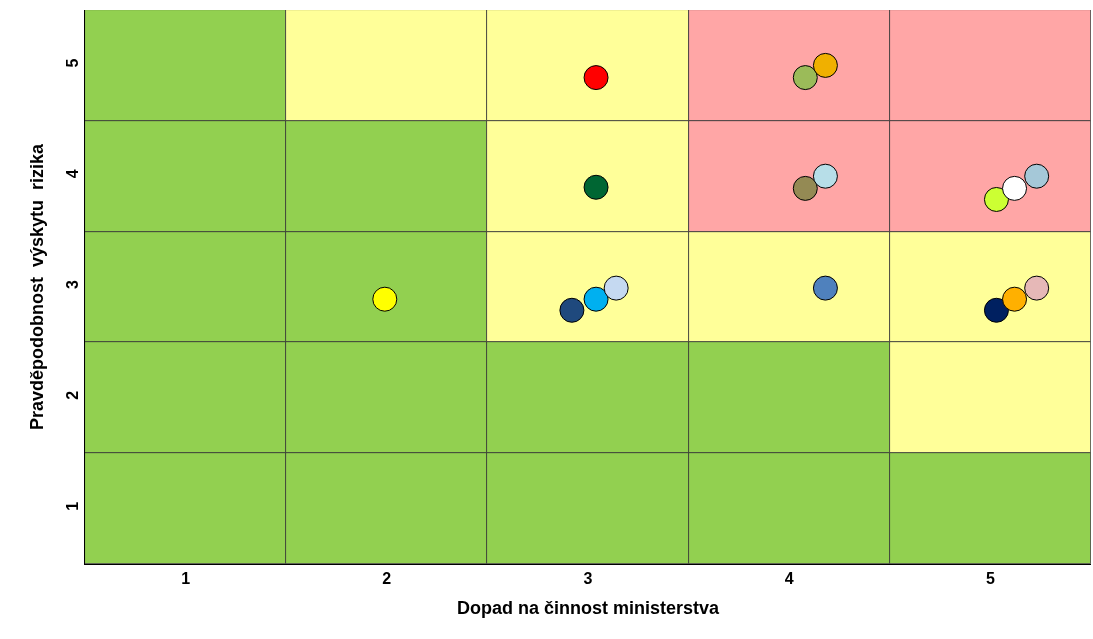 Image resolution: width=1093 pixels, height=639 pixels. What do you see at coordinates (72, 285) in the screenshot?
I see `y-tick-label: 3` at bounding box center [72, 285].